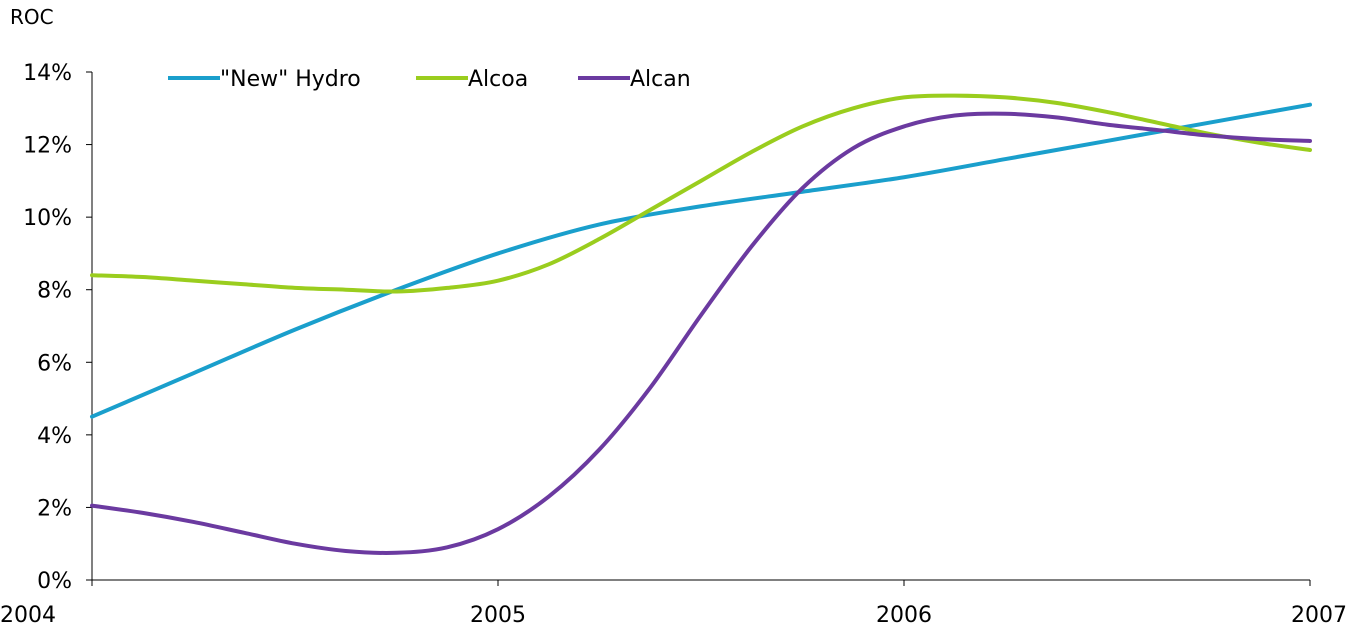 The width and height of the screenshot is (1355, 631). I want to click on y-tick-label: 0%, so click(54, 581).